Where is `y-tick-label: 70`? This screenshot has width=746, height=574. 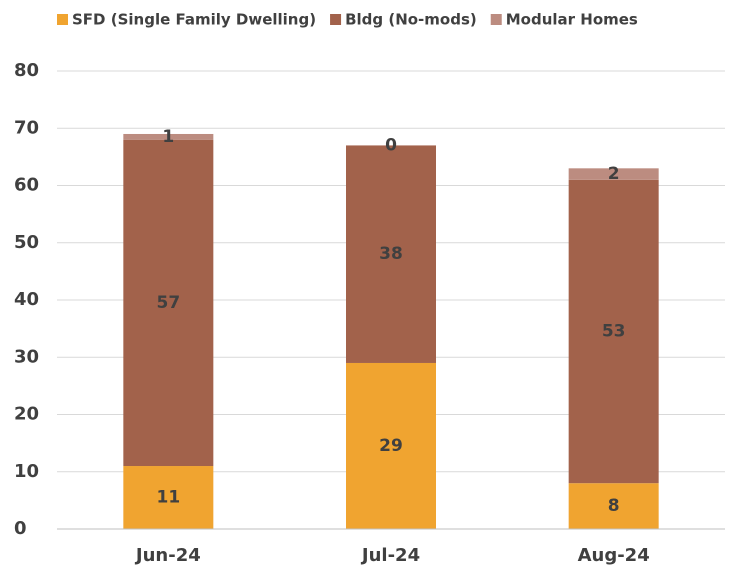 y-tick-label: 70 is located at coordinates (26, 127).